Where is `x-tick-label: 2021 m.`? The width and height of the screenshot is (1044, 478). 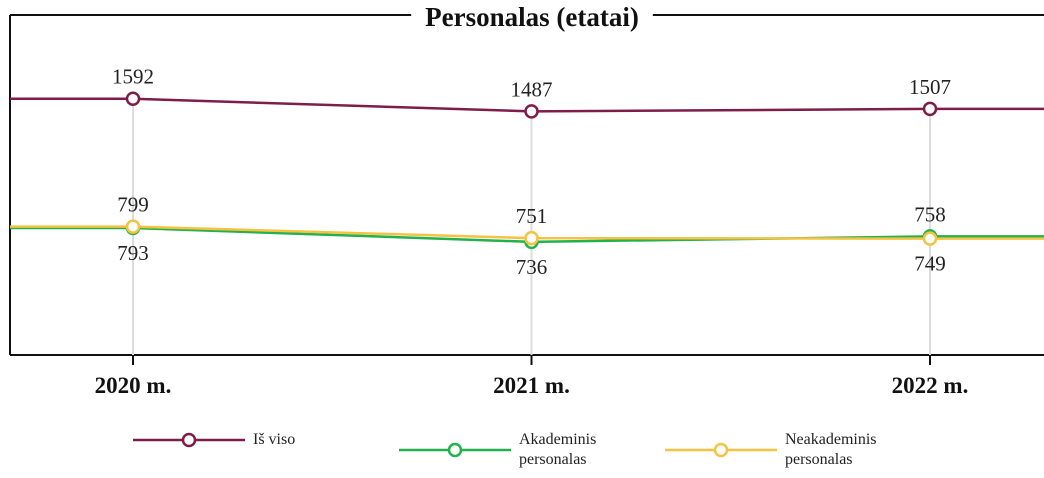 x-tick-label: 2021 m. is located at coordinates (531, 385).